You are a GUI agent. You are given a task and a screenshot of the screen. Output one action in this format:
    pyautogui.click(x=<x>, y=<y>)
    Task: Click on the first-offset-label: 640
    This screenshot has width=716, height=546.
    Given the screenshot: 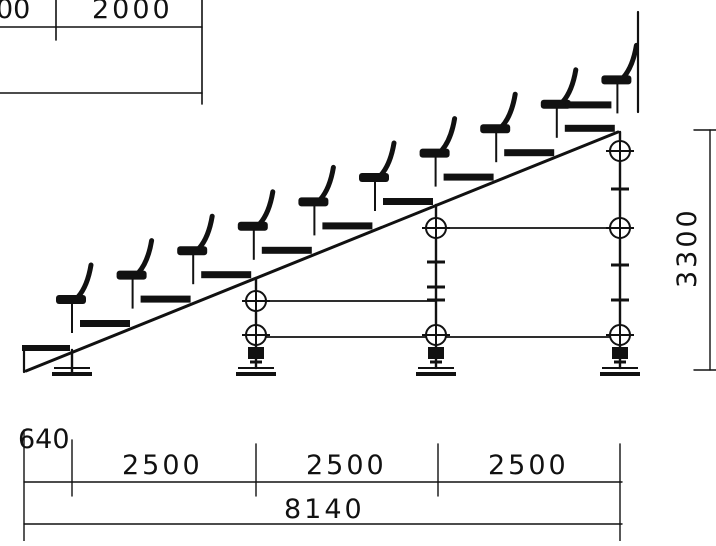 What is the action you would take?
    pyautogui.click(x=44, y=439)
    